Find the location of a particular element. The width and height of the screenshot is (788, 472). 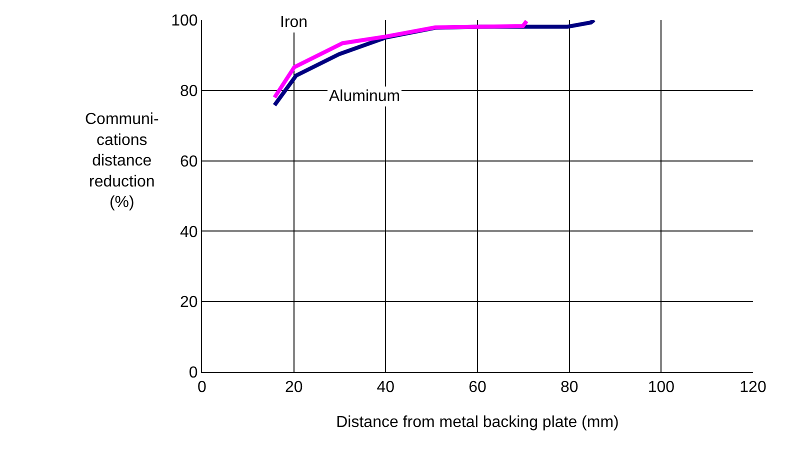

y-axis-title: Communi- cations distance reduction (%) is located at coordinates (122, 161).